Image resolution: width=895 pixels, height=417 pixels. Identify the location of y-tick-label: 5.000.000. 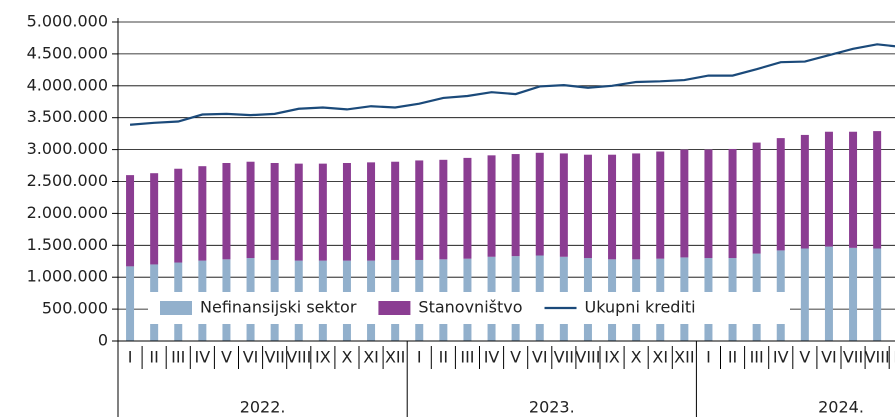
(67, 21).